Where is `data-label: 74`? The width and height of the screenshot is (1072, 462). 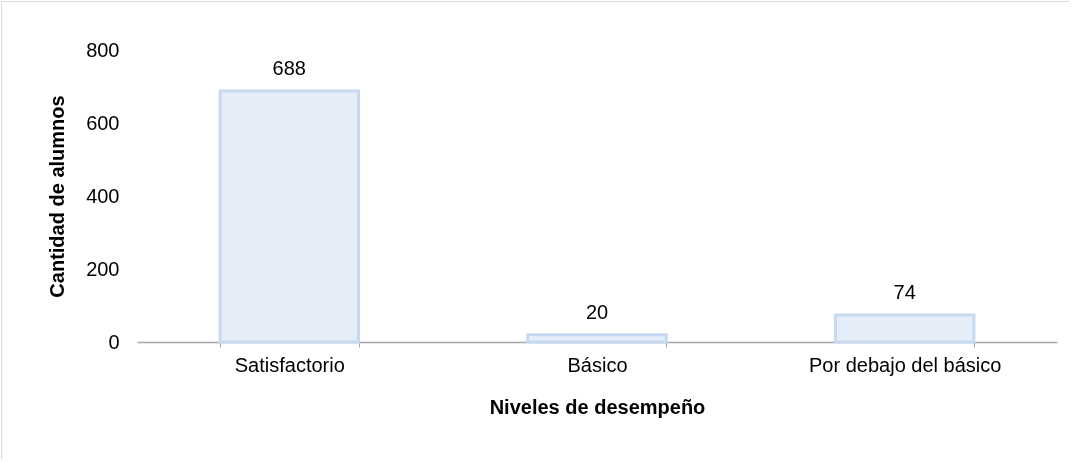 data-label: 74 is located at coordinates (904, 291).